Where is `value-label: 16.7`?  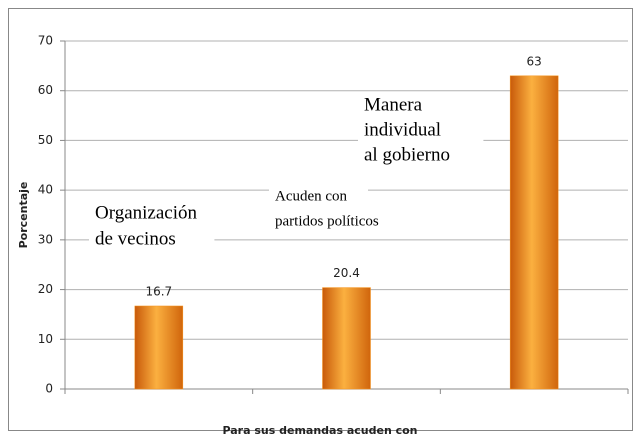
value-label: 16.7 is located at coordinates (158, 291).